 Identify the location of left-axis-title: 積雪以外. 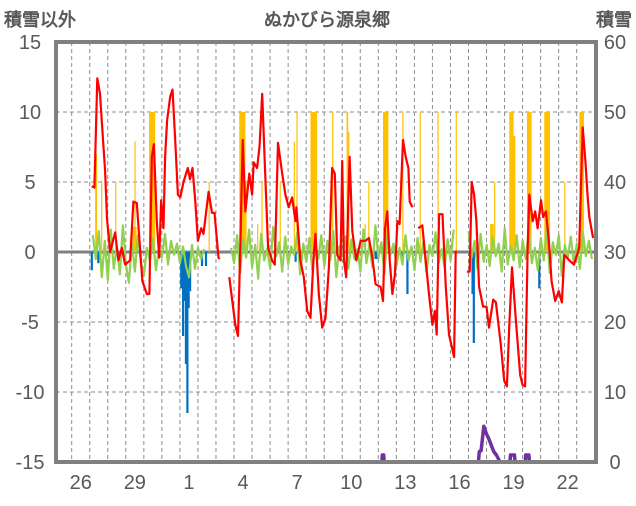
(39, 19).